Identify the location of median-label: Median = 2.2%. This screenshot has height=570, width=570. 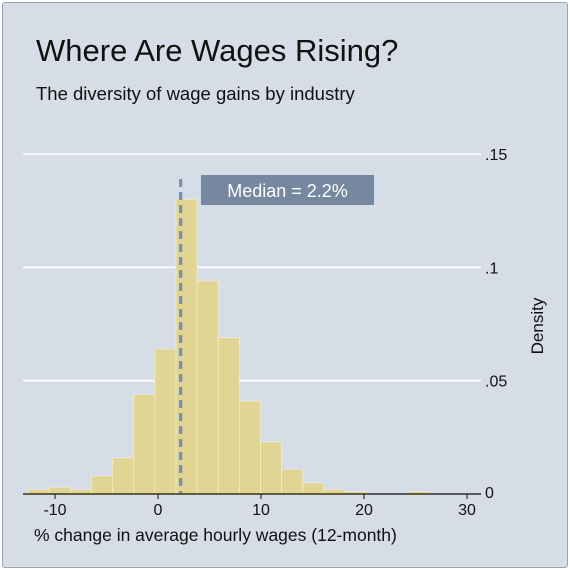
(287, 191).